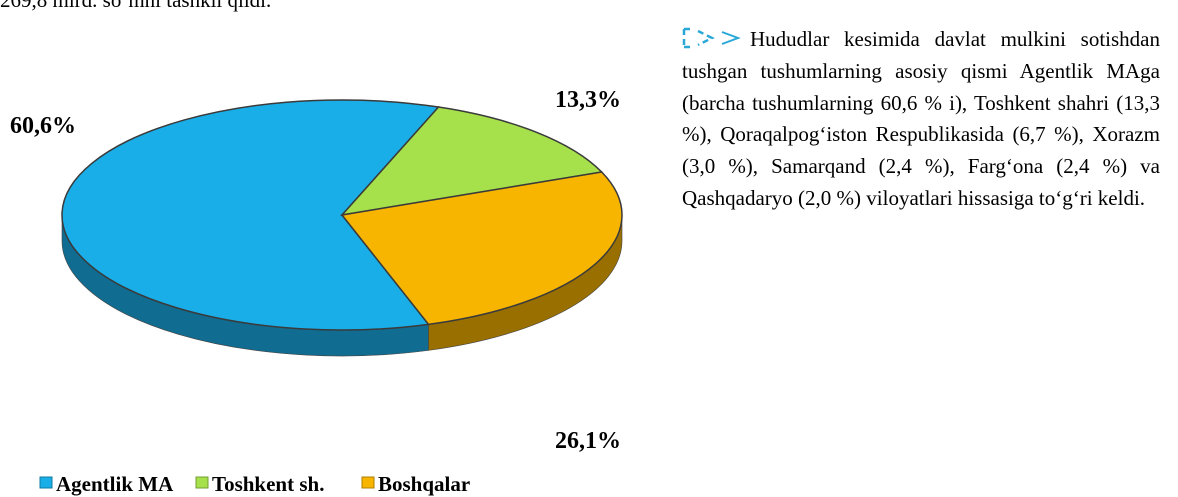  I want to click on top-text: 269,8 mlrd. so‘mni tashkil qildi., so click(136, 6).